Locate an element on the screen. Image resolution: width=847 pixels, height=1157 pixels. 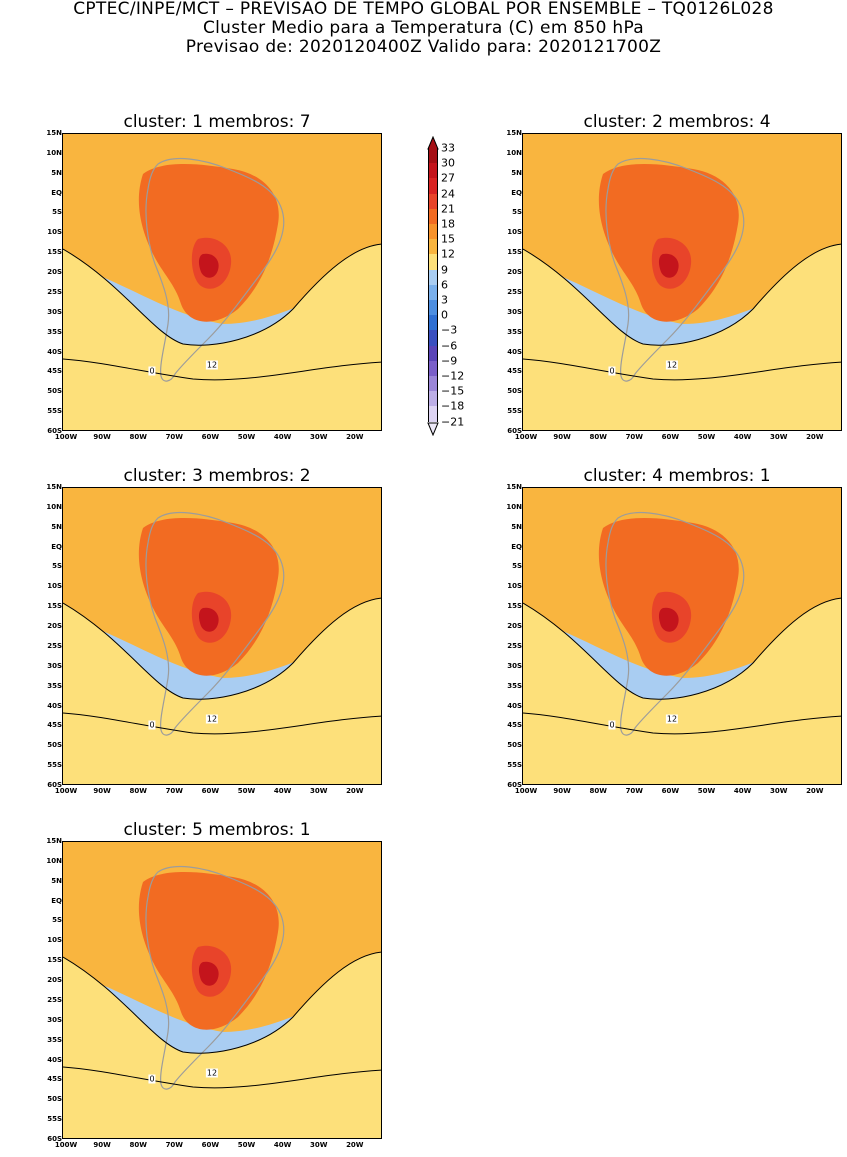
legend-level-label: 33 is located at coordinates (448, 148).